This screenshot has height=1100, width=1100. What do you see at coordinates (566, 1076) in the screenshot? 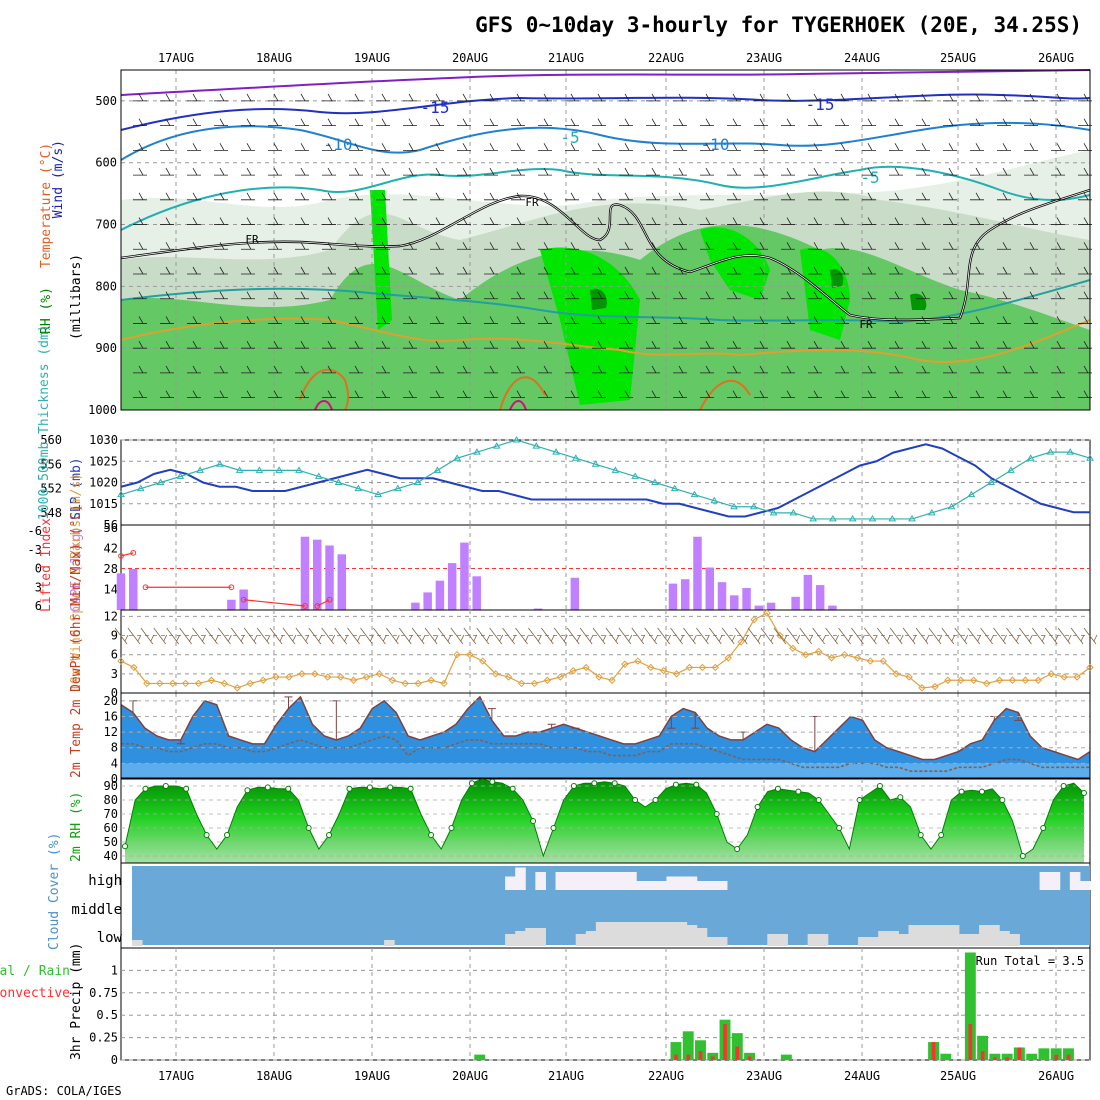
I see `bottom-date-label: 21AUG` at bounding box center [566, 1076].